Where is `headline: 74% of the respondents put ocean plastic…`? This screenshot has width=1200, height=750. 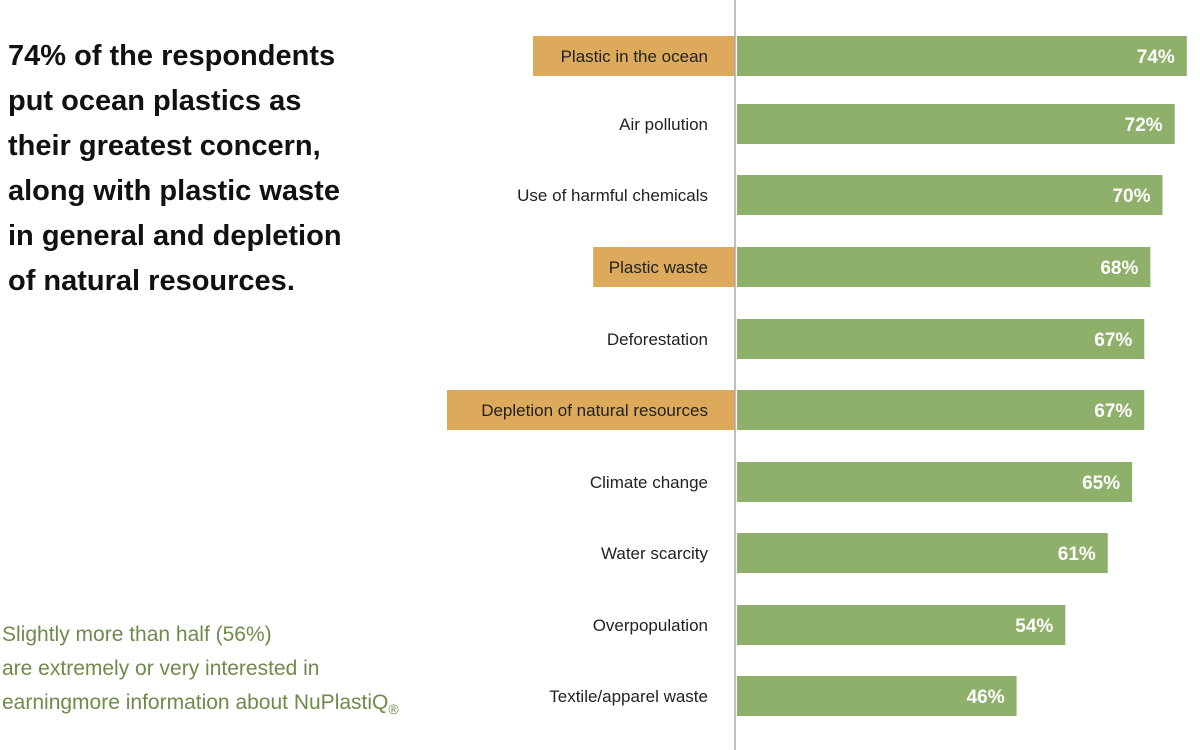
headline: 74% of the respondents put ocean plastic… is located at coordinates (175, 168).